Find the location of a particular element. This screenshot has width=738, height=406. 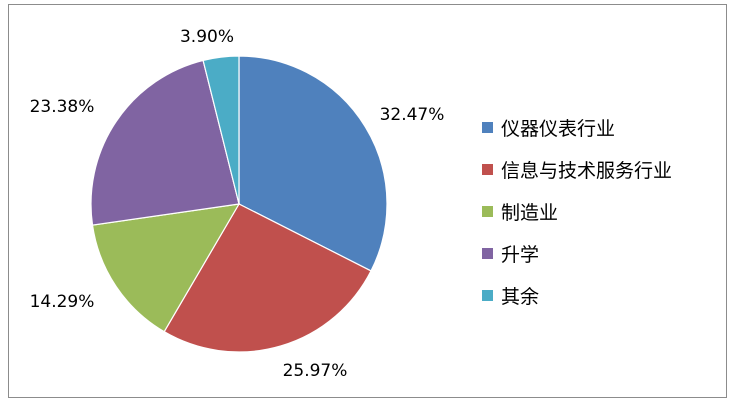

legend-item-it-services: 信息与技术服务行业 is located at coordinates (602, 169).